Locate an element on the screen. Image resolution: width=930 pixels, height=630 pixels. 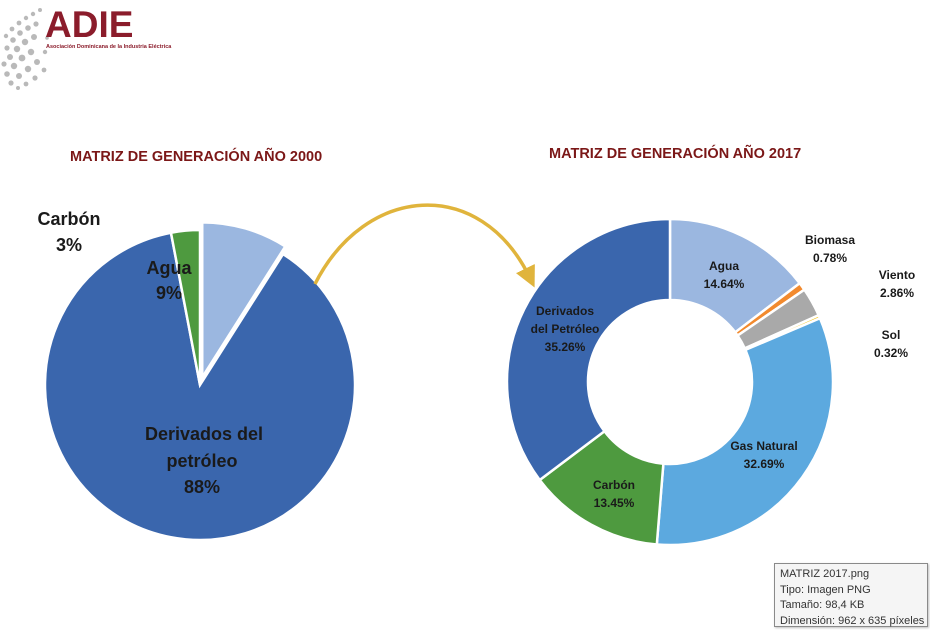
pie-slice-carbon is located at coordinates (185, 307).